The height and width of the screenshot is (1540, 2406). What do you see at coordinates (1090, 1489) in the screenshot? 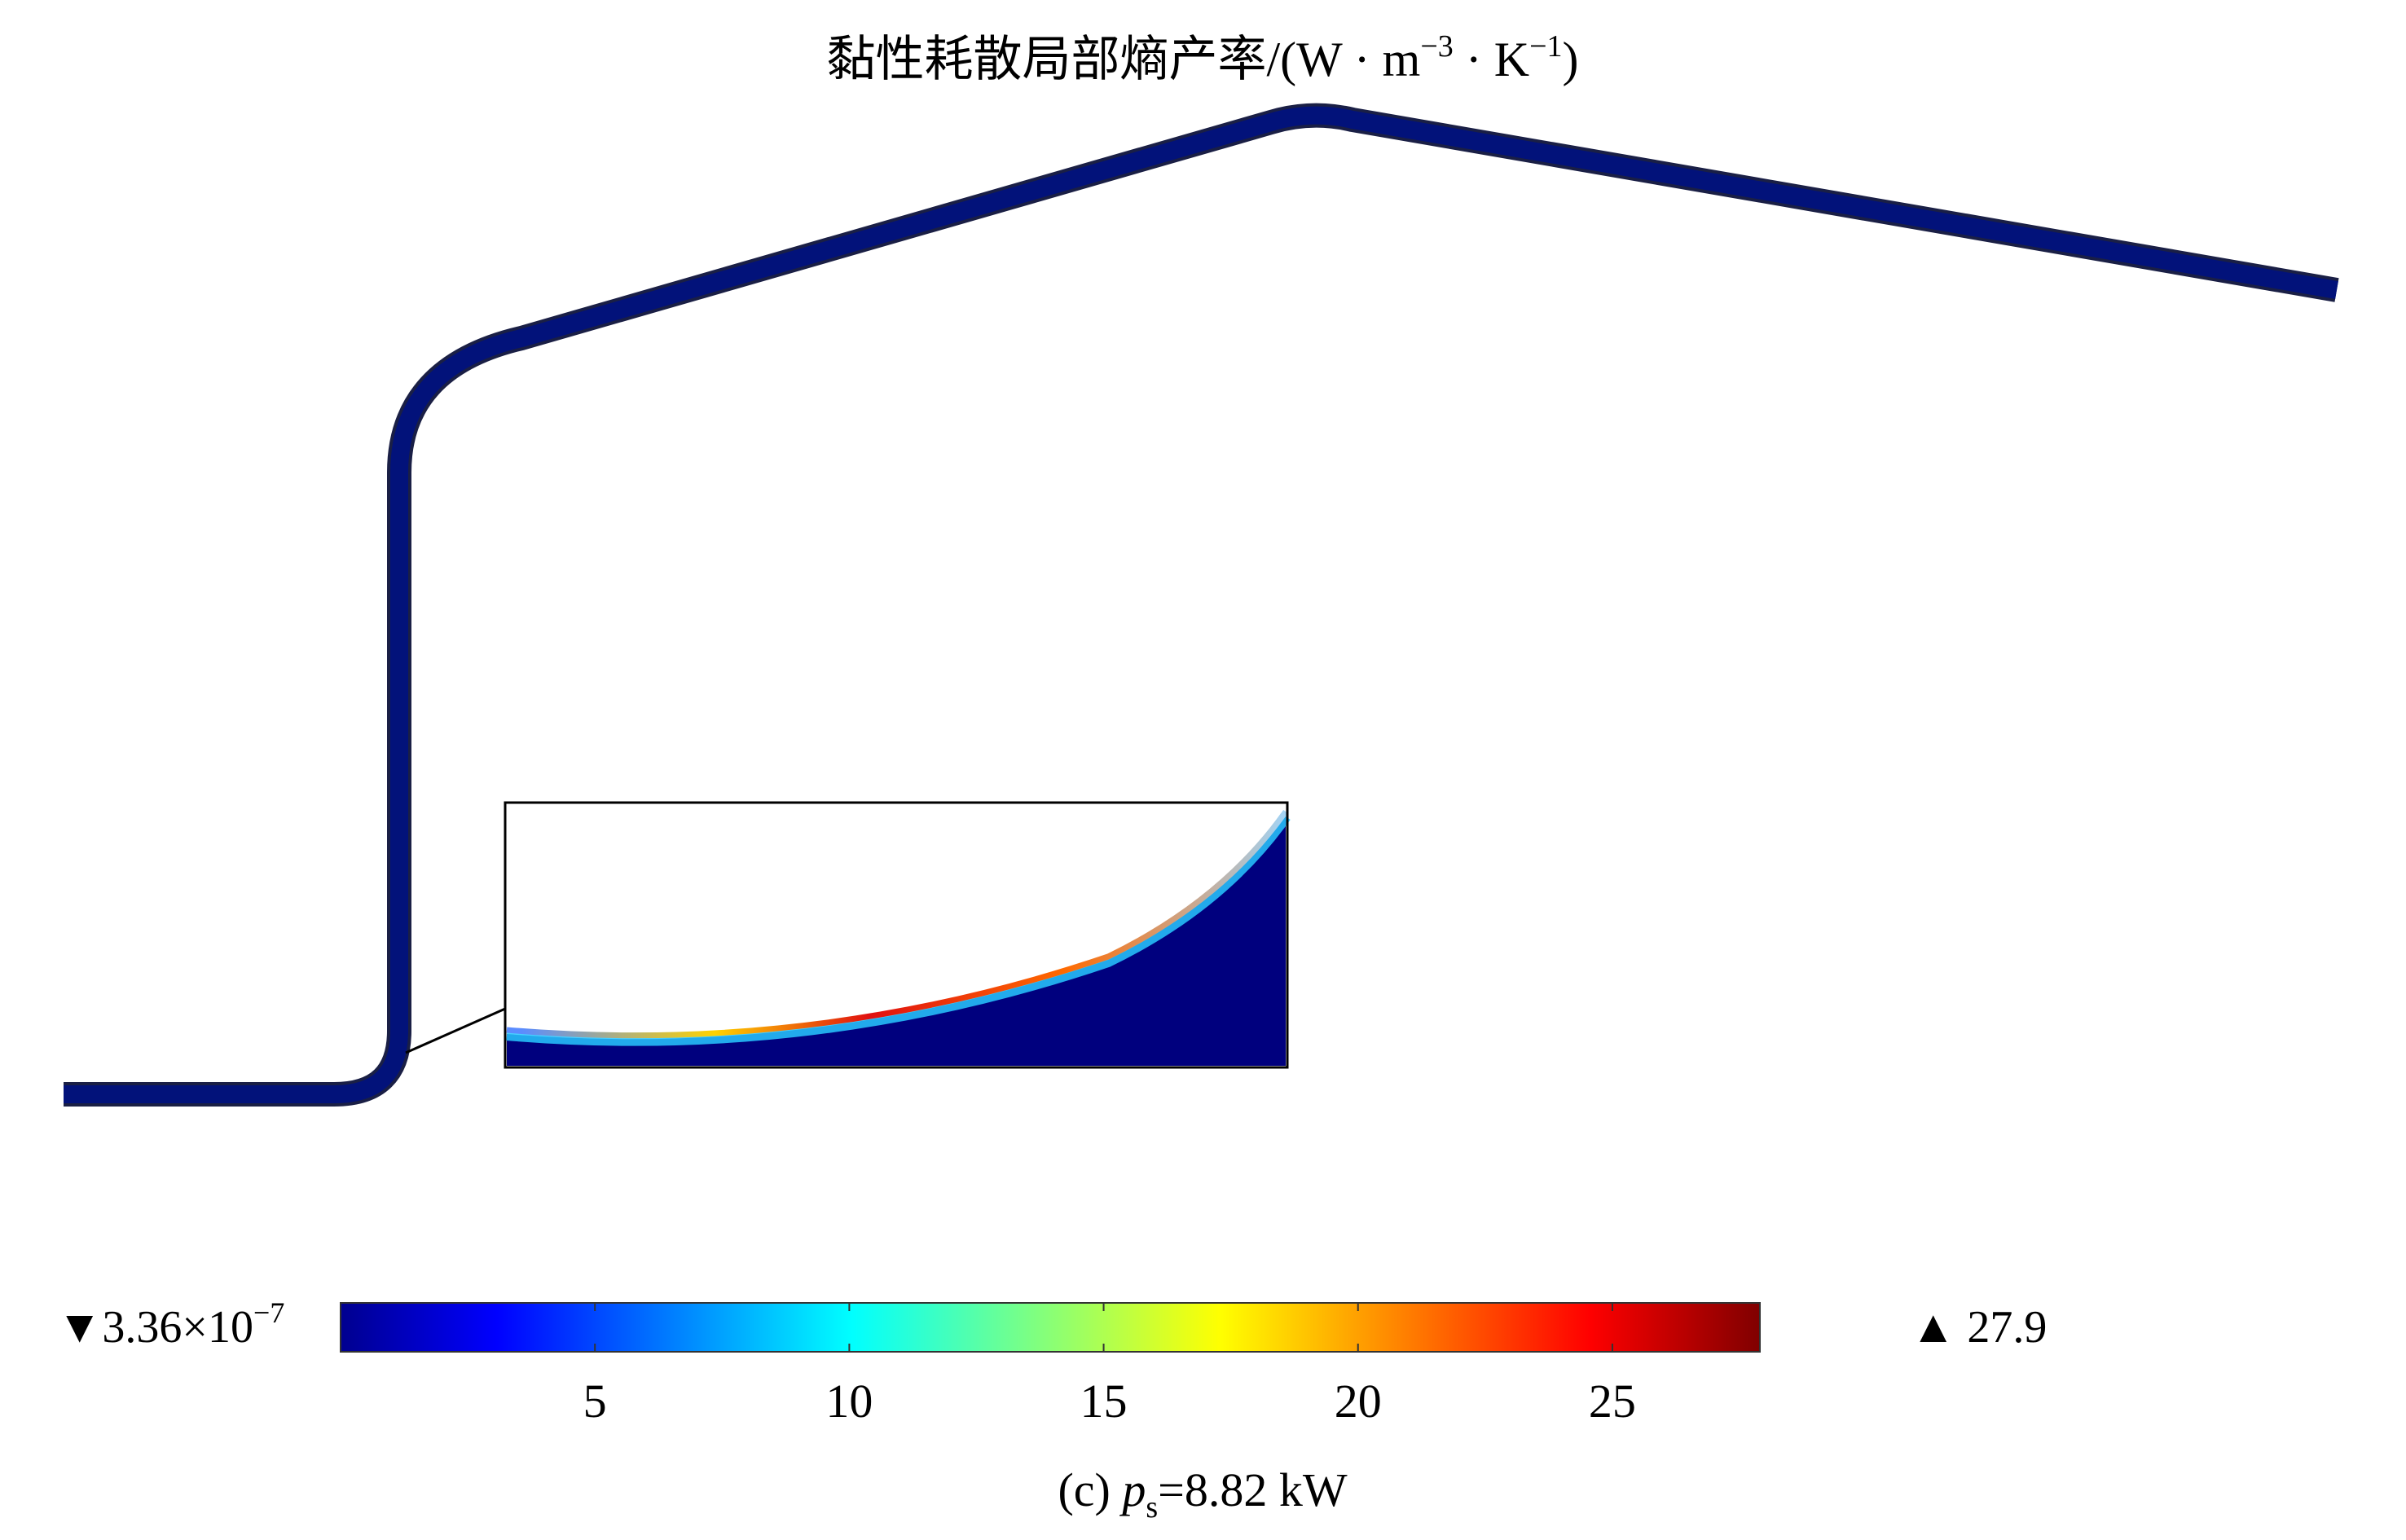
I see `caption-prefix: (c)` at bounding box center [1090, 1489].